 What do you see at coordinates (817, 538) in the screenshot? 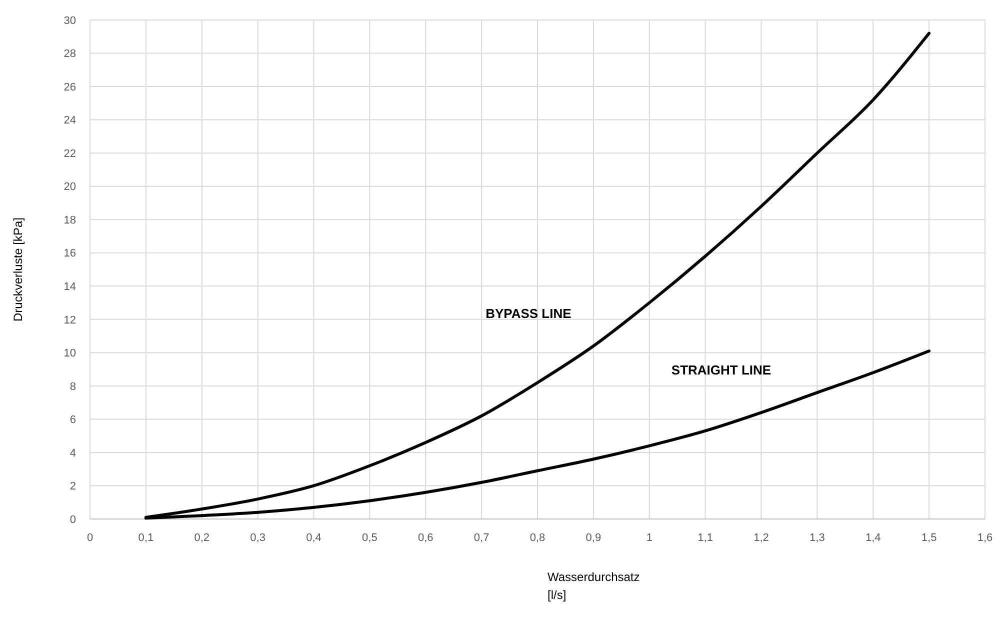
I see `x-tick-label: 1,3` at bounding box center [817, 538].